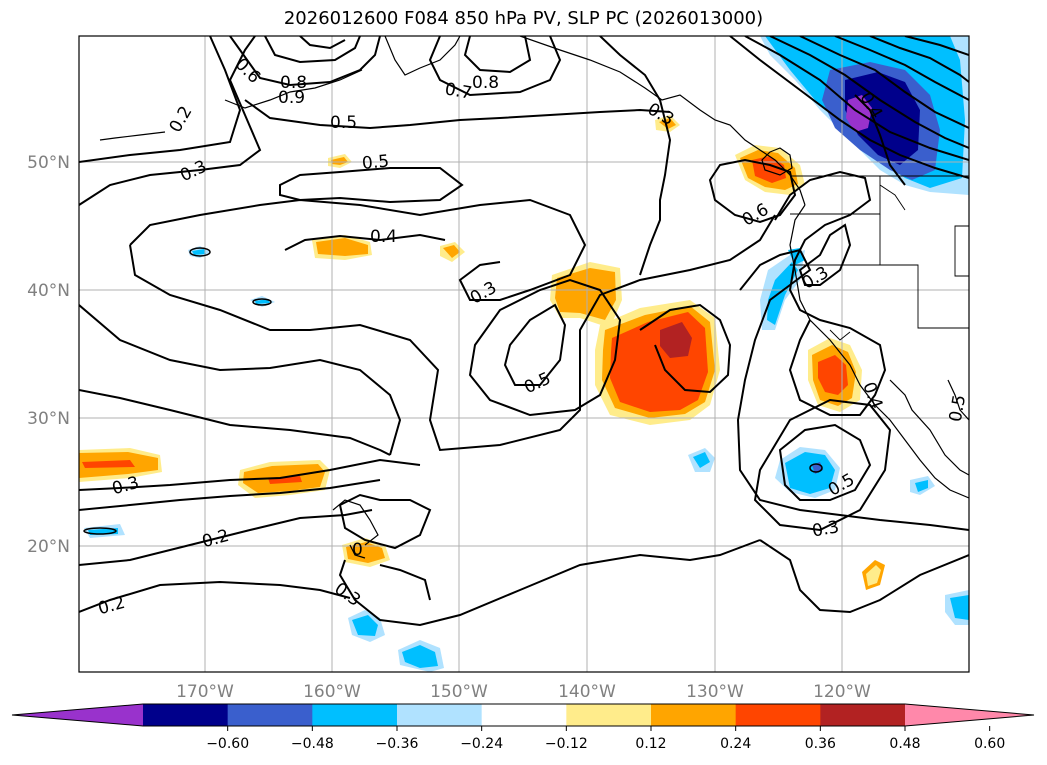 The image size is (1047, 765). What do you see at coordinates (397, 744) in the screenshot?
I see `colorbar-tick-label: −0.36` at bounding box center [397, 744].